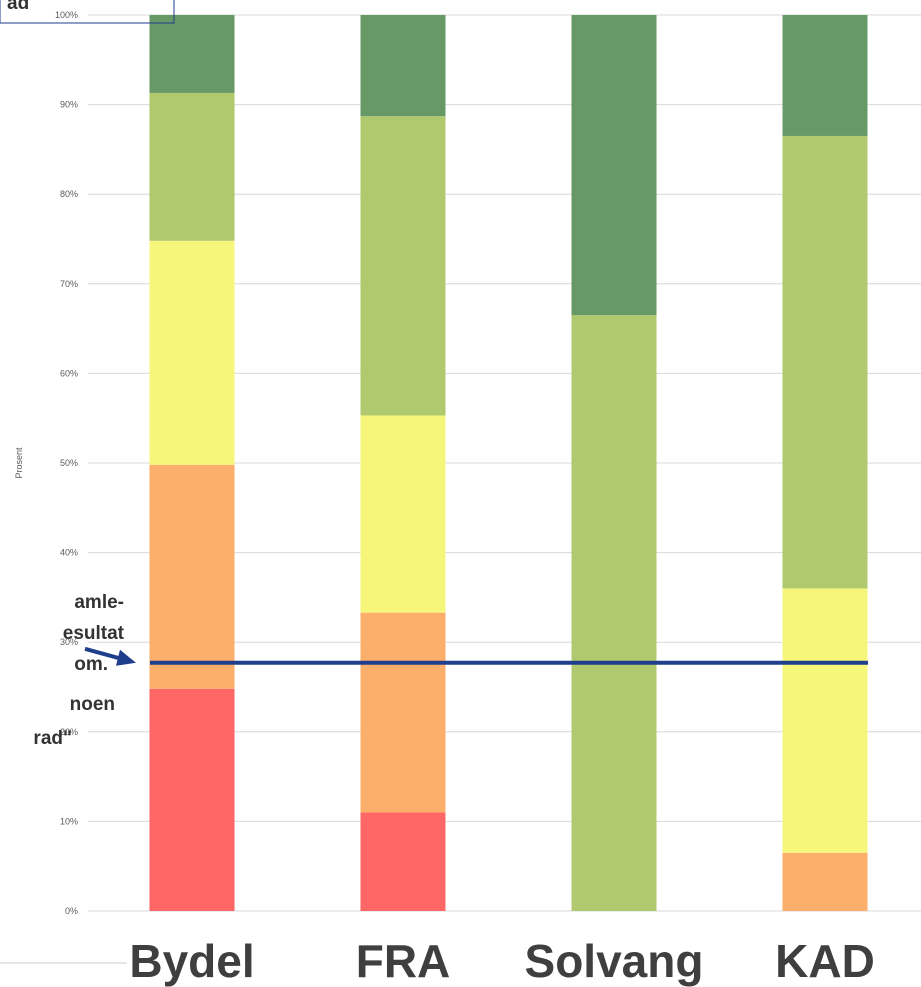 This screenshot has width=921, height=987. What do you see at coordinates (501, 961) in the screenshot?
I see `category-labels: Bydel FRA Solvang KAD` at bounding box center [501, 961].